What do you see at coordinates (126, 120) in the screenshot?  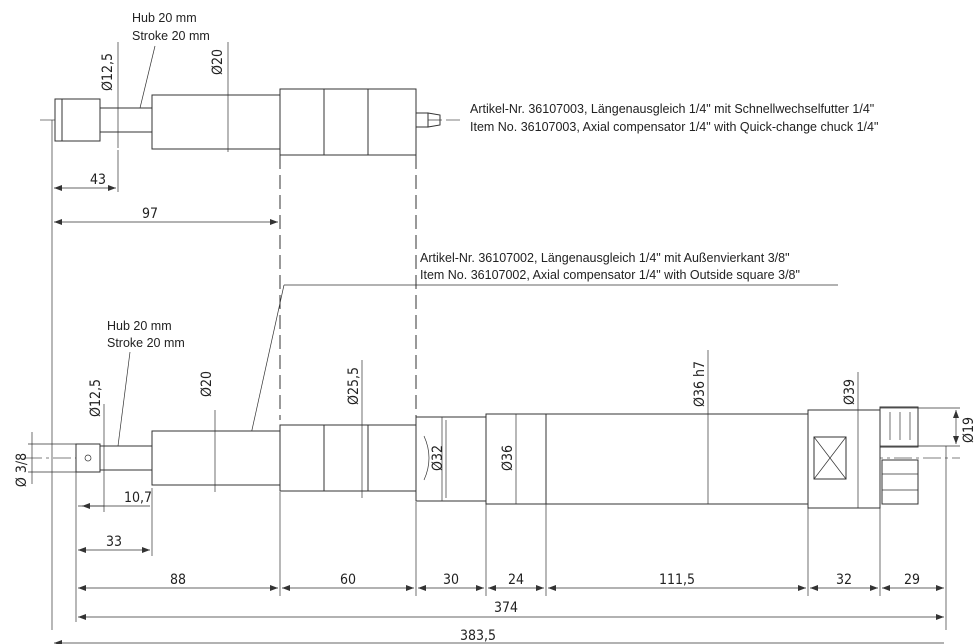 I see `top-small-shaft` at bounding box center [126, 120].